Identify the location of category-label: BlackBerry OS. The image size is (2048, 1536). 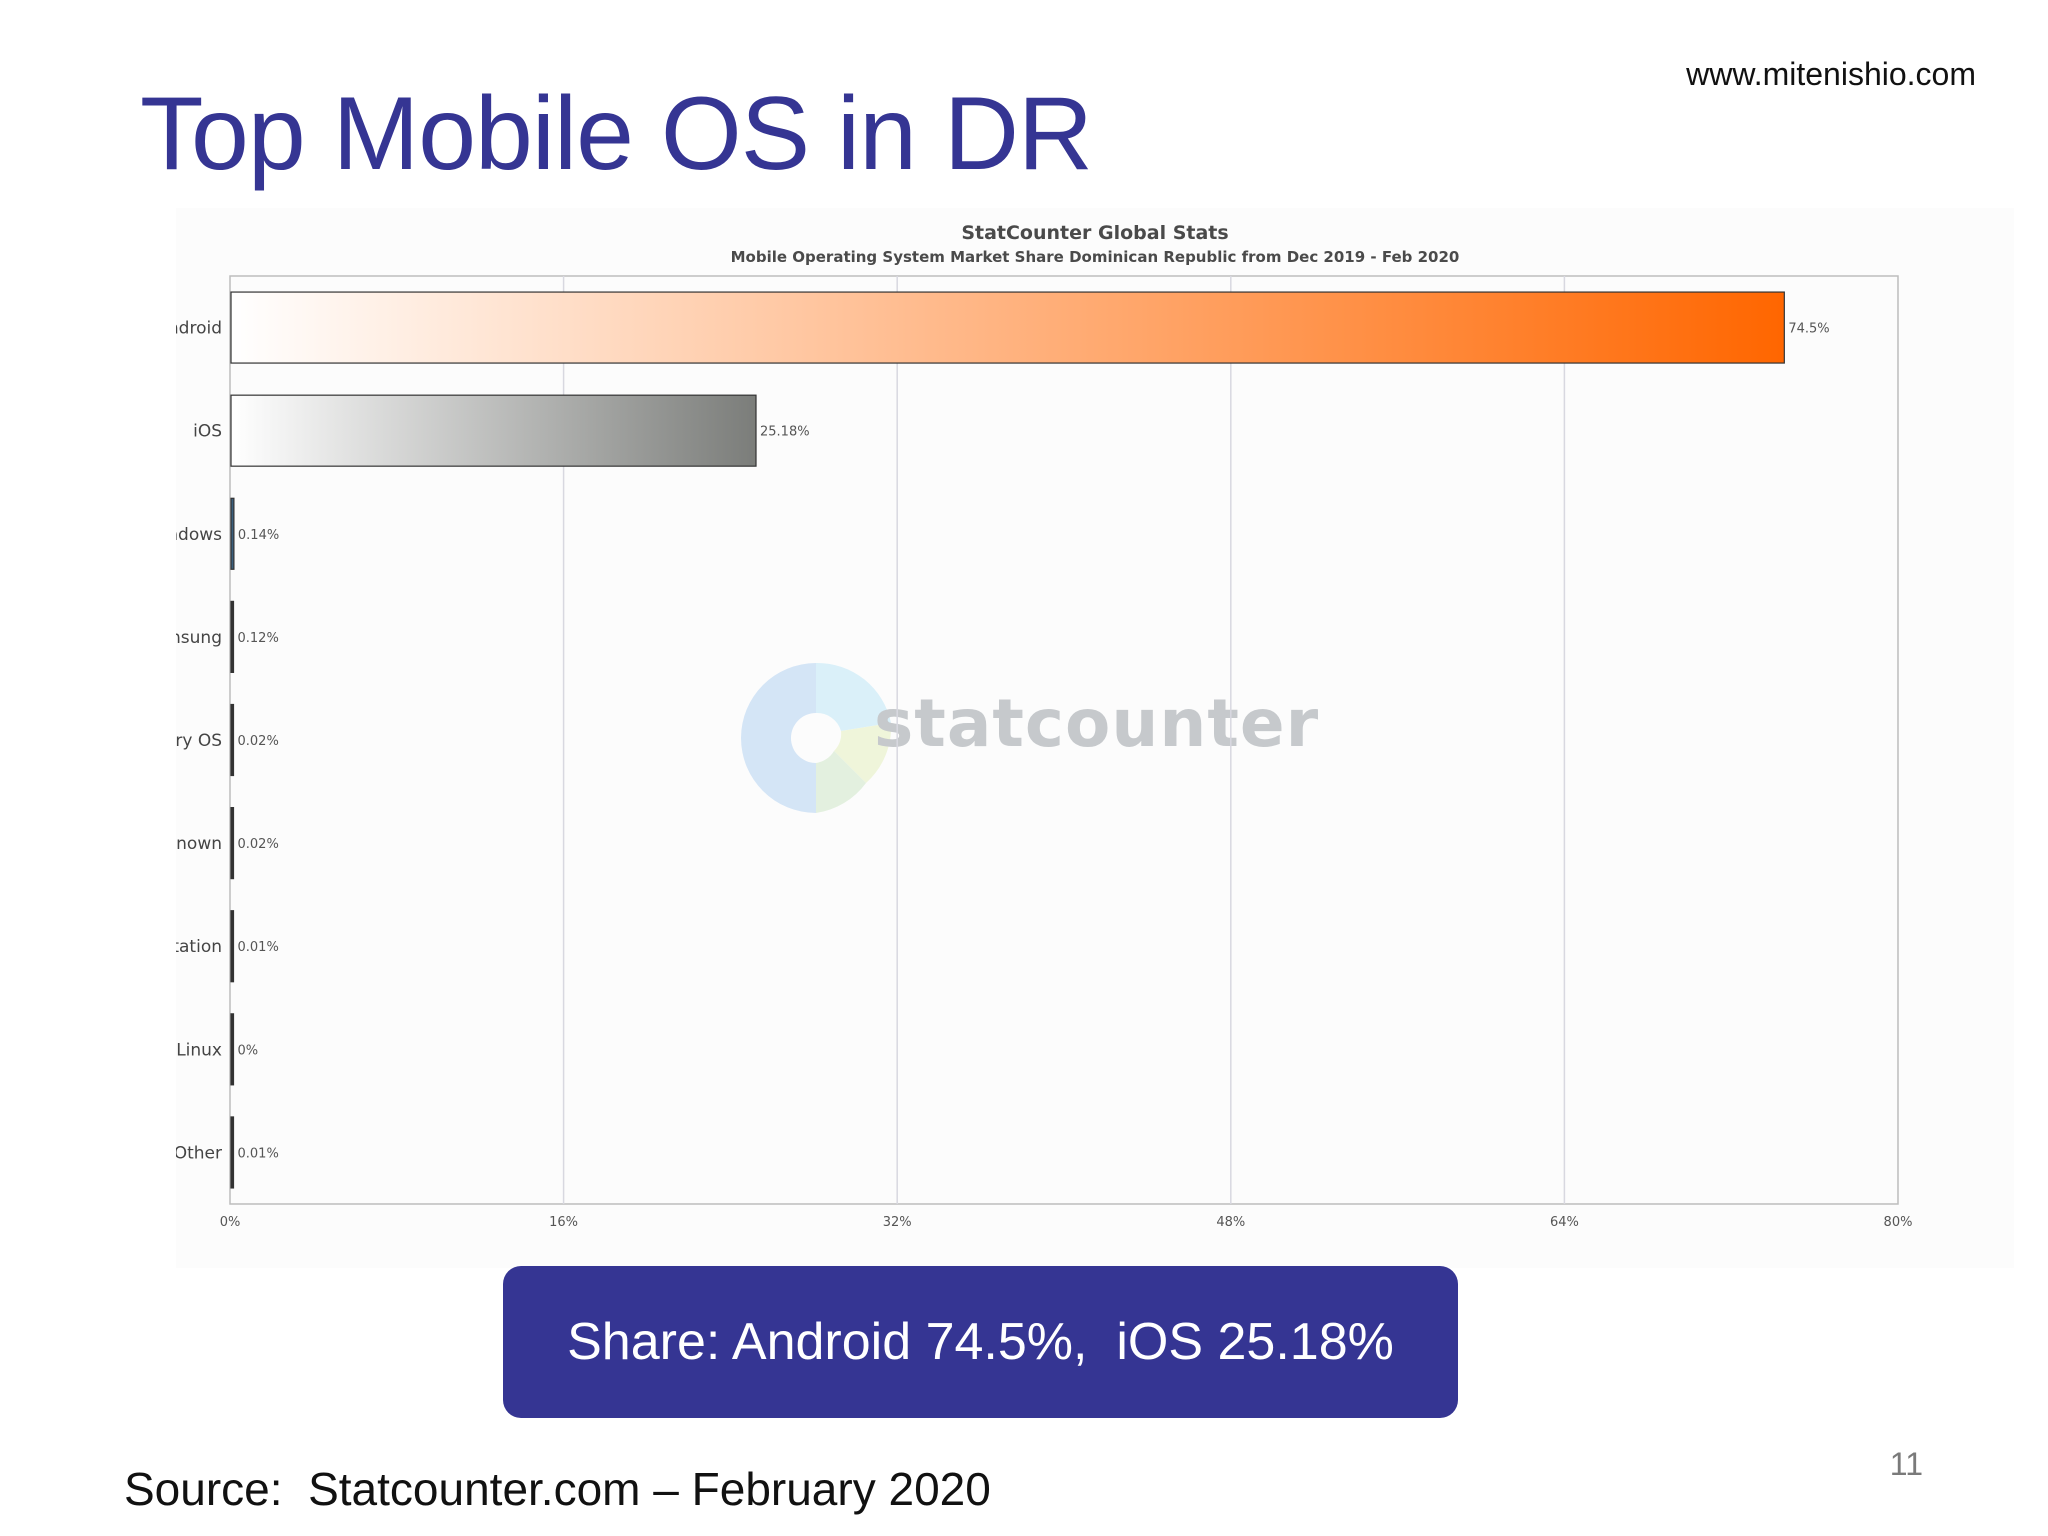
(199, 741).